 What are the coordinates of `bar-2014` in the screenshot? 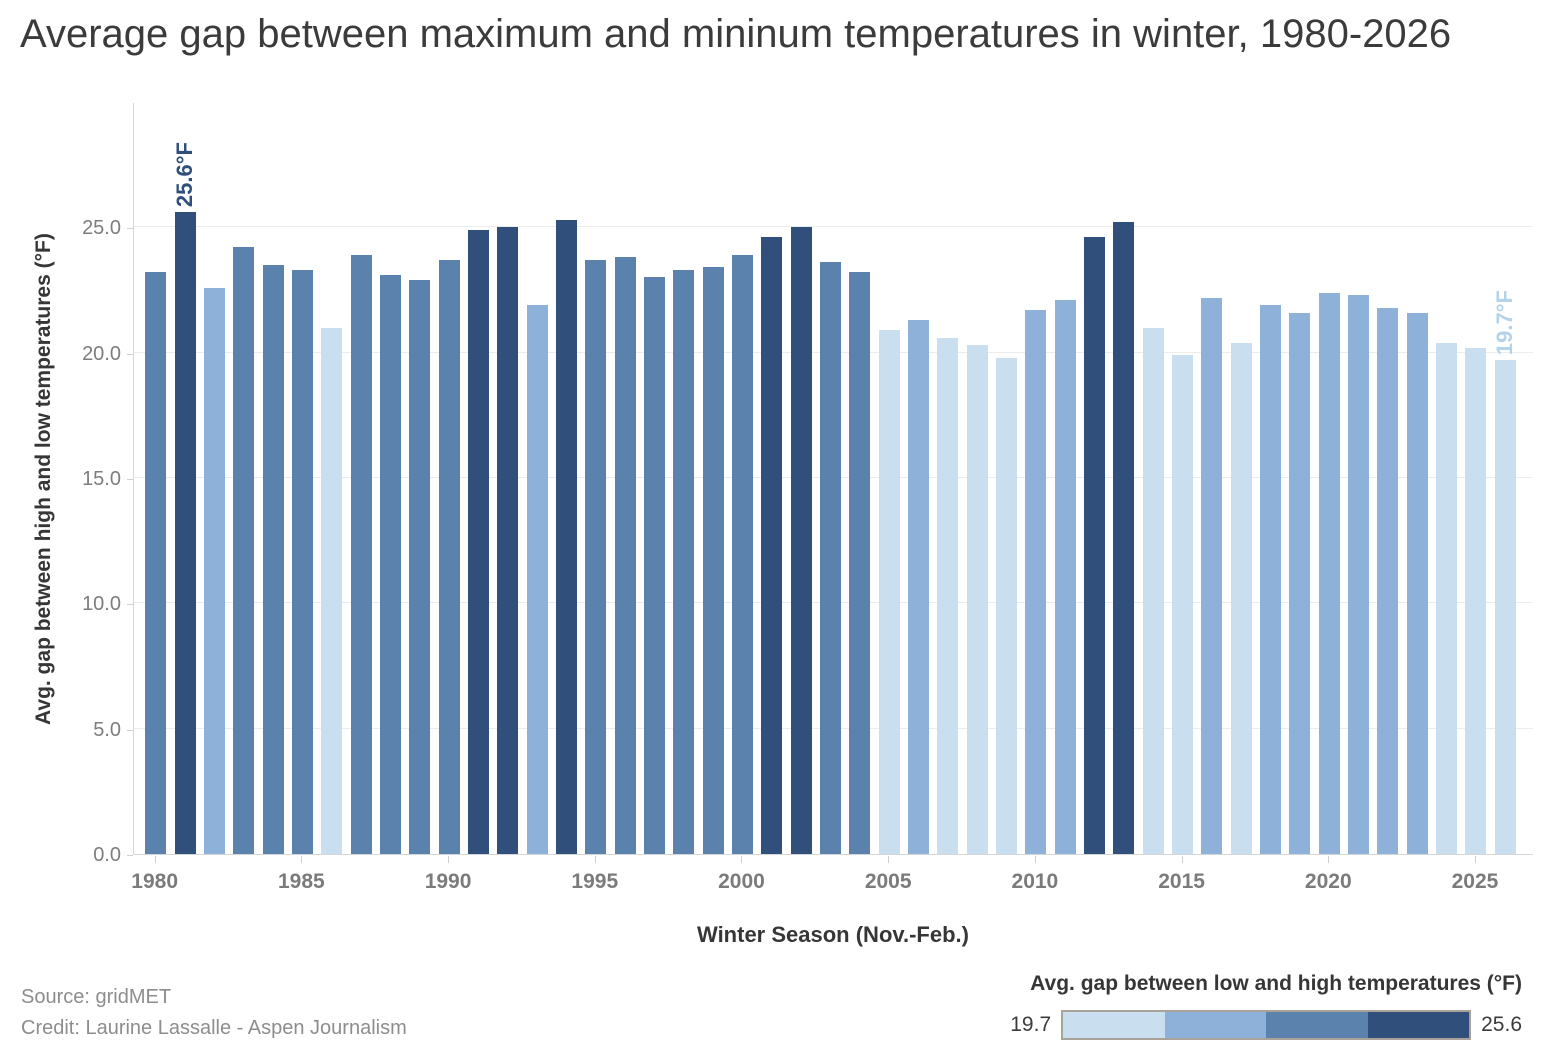 It's located at (1153, 590).